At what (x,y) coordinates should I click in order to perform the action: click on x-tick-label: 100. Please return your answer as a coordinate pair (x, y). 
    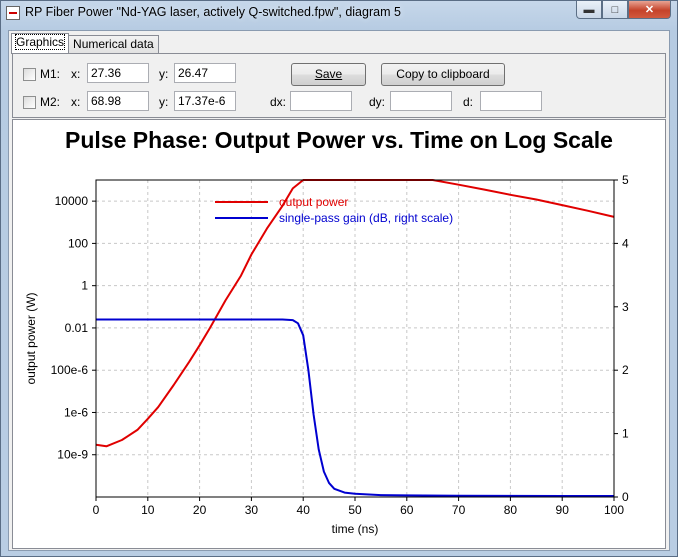
    Looking at the image, I should click on (614, 510).